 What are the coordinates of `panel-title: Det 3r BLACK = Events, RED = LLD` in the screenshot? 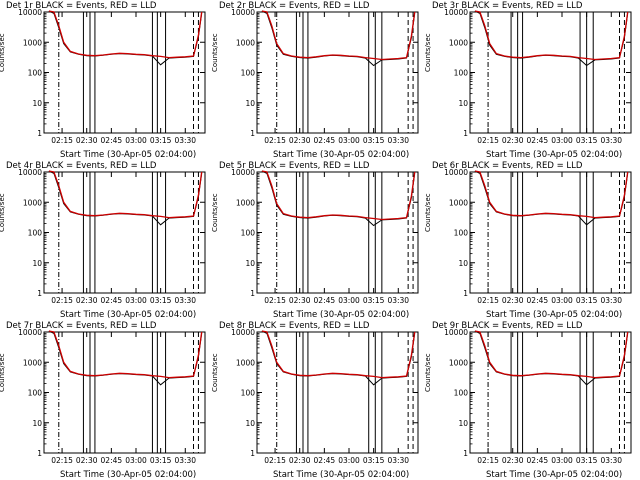 It's located at (507, 6).